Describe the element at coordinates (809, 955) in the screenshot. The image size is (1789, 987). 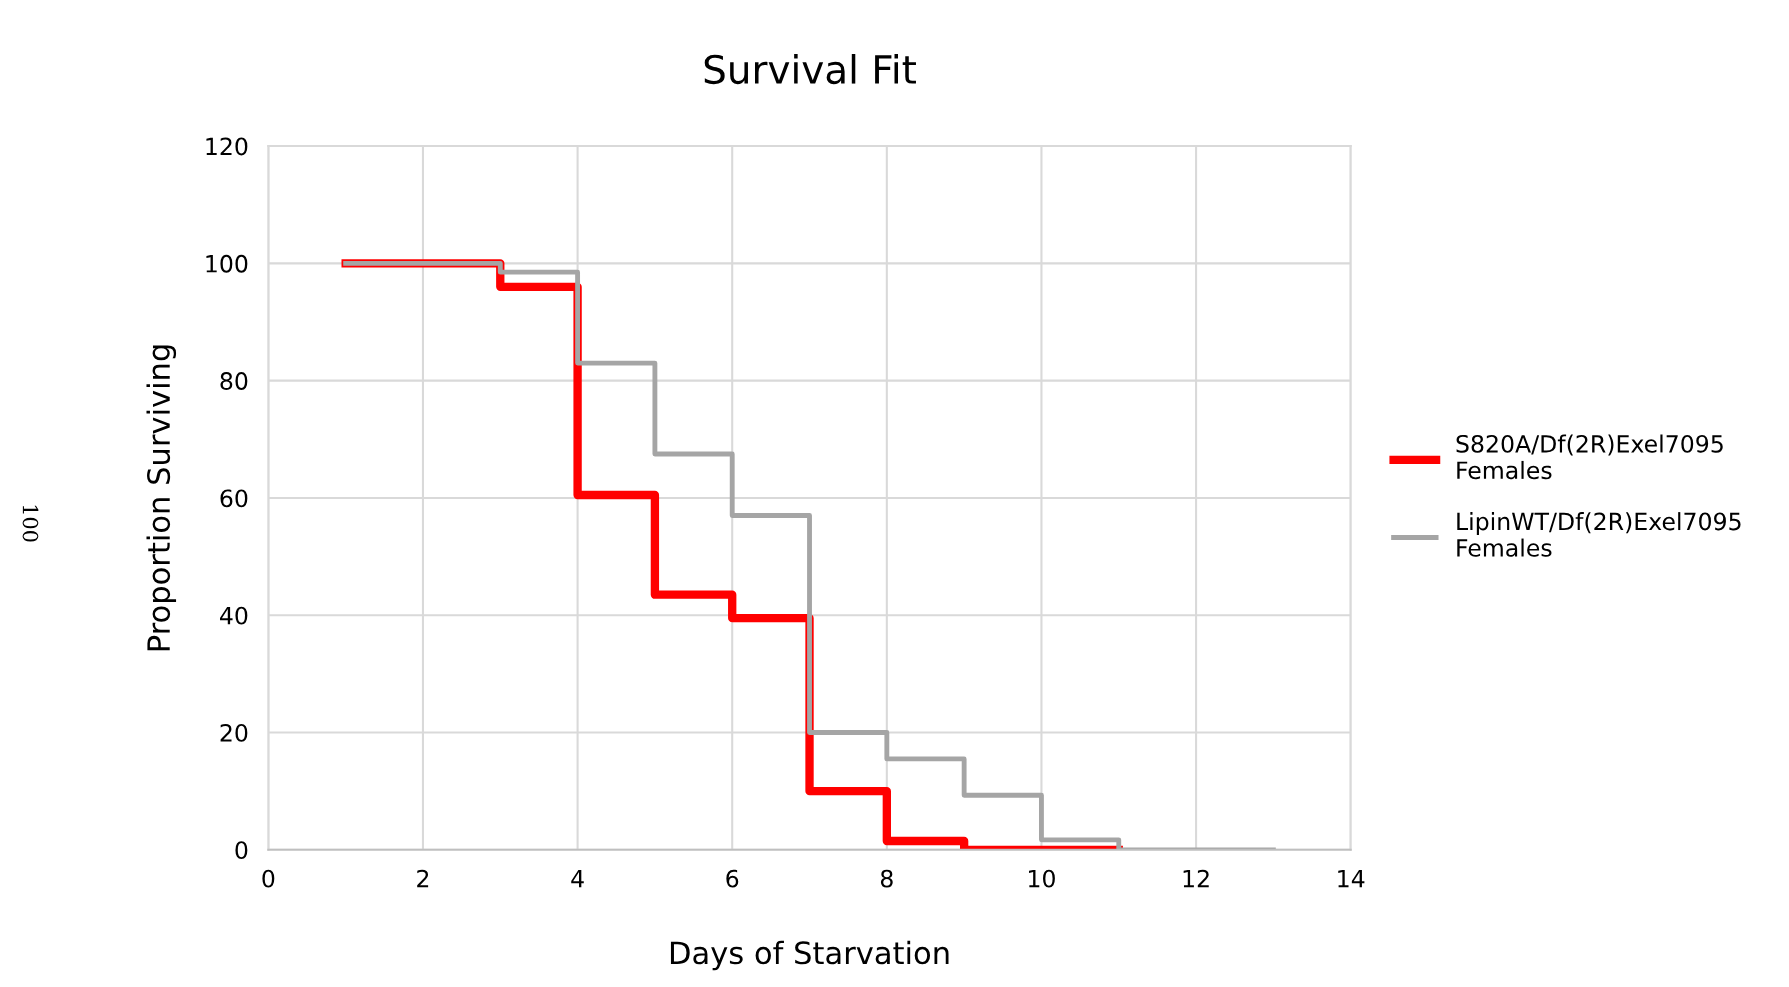
I see `x-axis-title: Days of Starvation` at that location.